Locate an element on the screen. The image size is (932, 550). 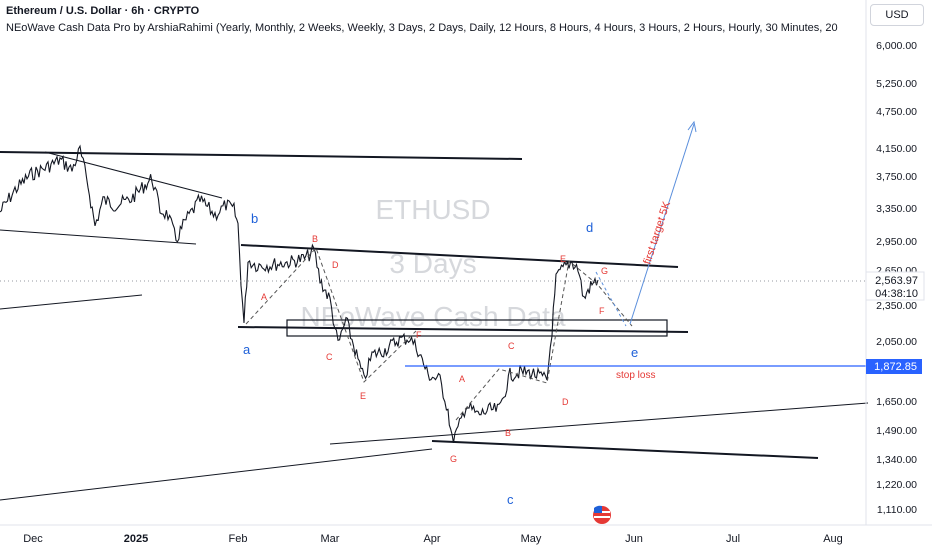
subwave-label-C1: C is located at coordinates (329, 357).